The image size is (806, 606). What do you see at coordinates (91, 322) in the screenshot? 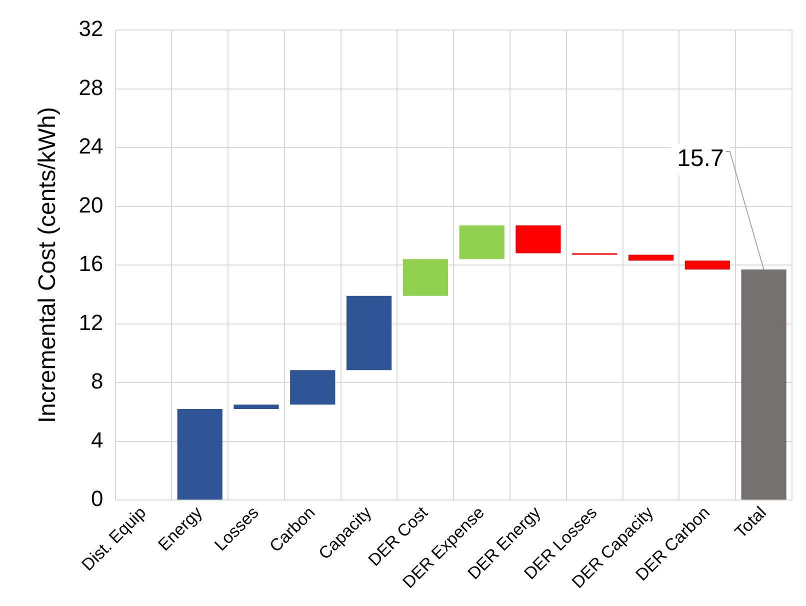
I see `y-tick-label: 12` at bounding box center [91, 322].